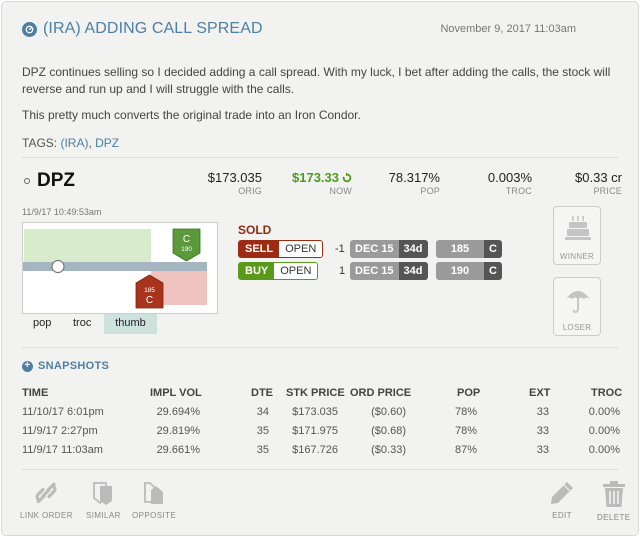 The width and height of the screenshot is (641, 538). What do you see at coordinates (493, 271) in the screenshot?
I see `leg-2-type: C` at bounding box center [493, 271].